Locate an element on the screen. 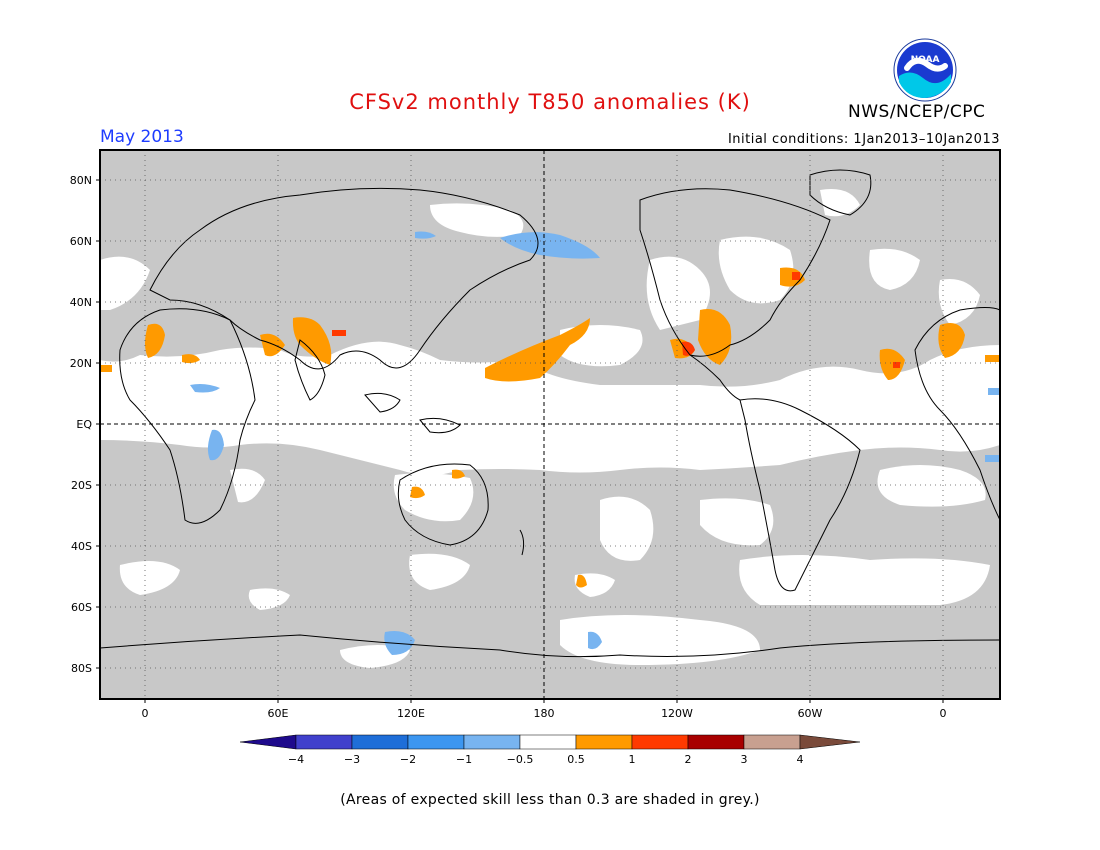 This screenshot has height=850, width=1100. colorbar-label: −0.5 is located at coordinates (520, 759).